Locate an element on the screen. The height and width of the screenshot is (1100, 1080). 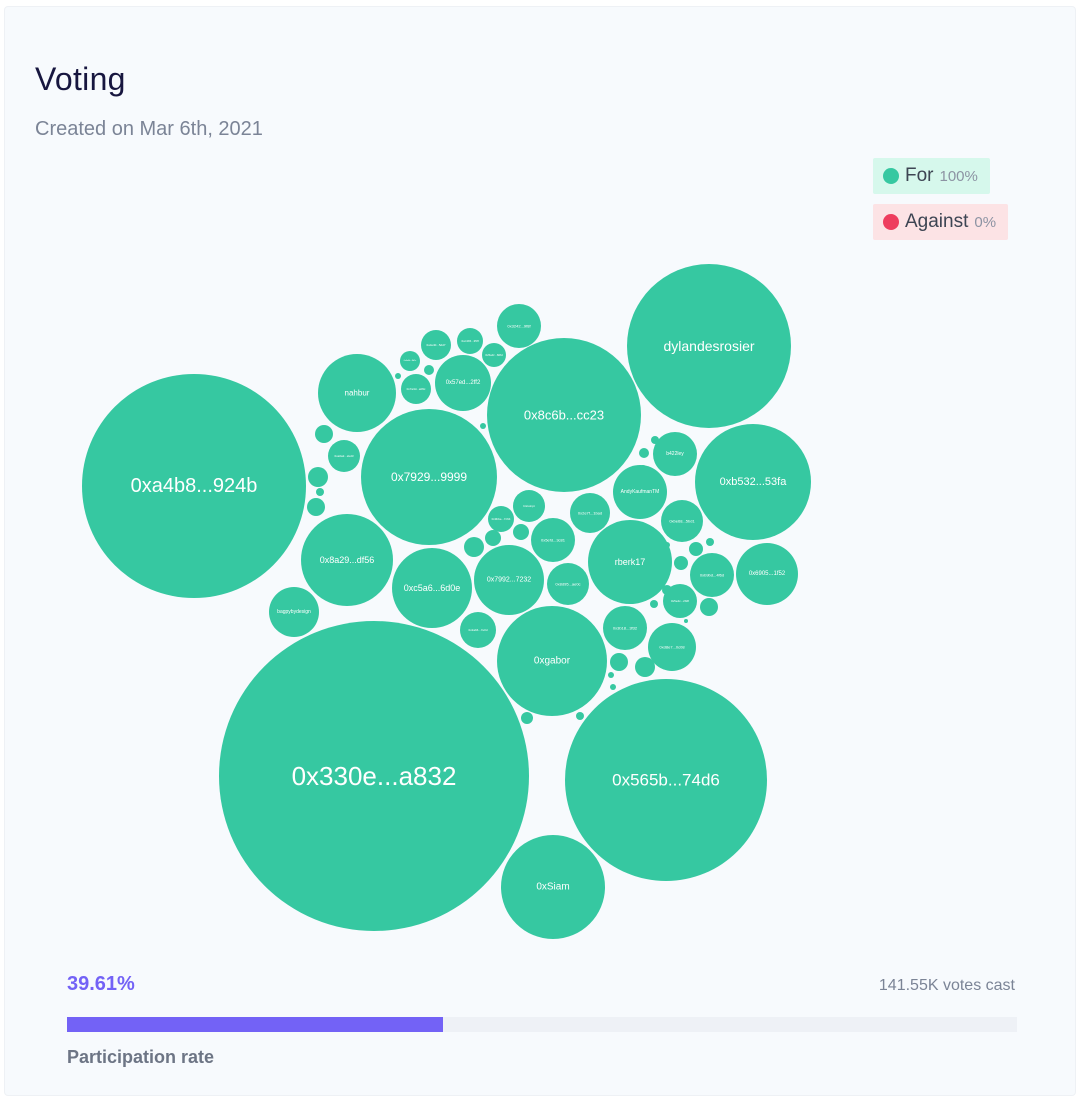
voter-bubble: 0xbe68...5bd1 is located at coordinates (682, 521).